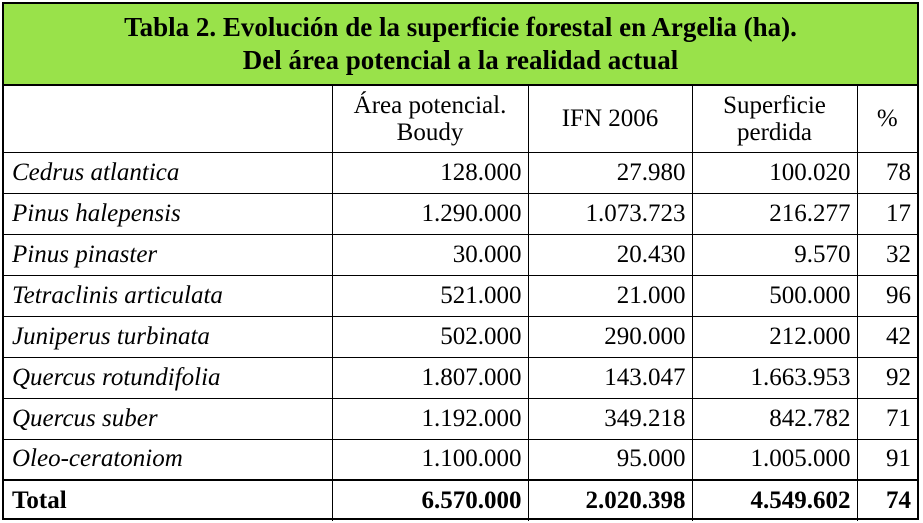  I want to click on table-title-line-2: Del área potencial a la realidad actual, so click(460, 60).